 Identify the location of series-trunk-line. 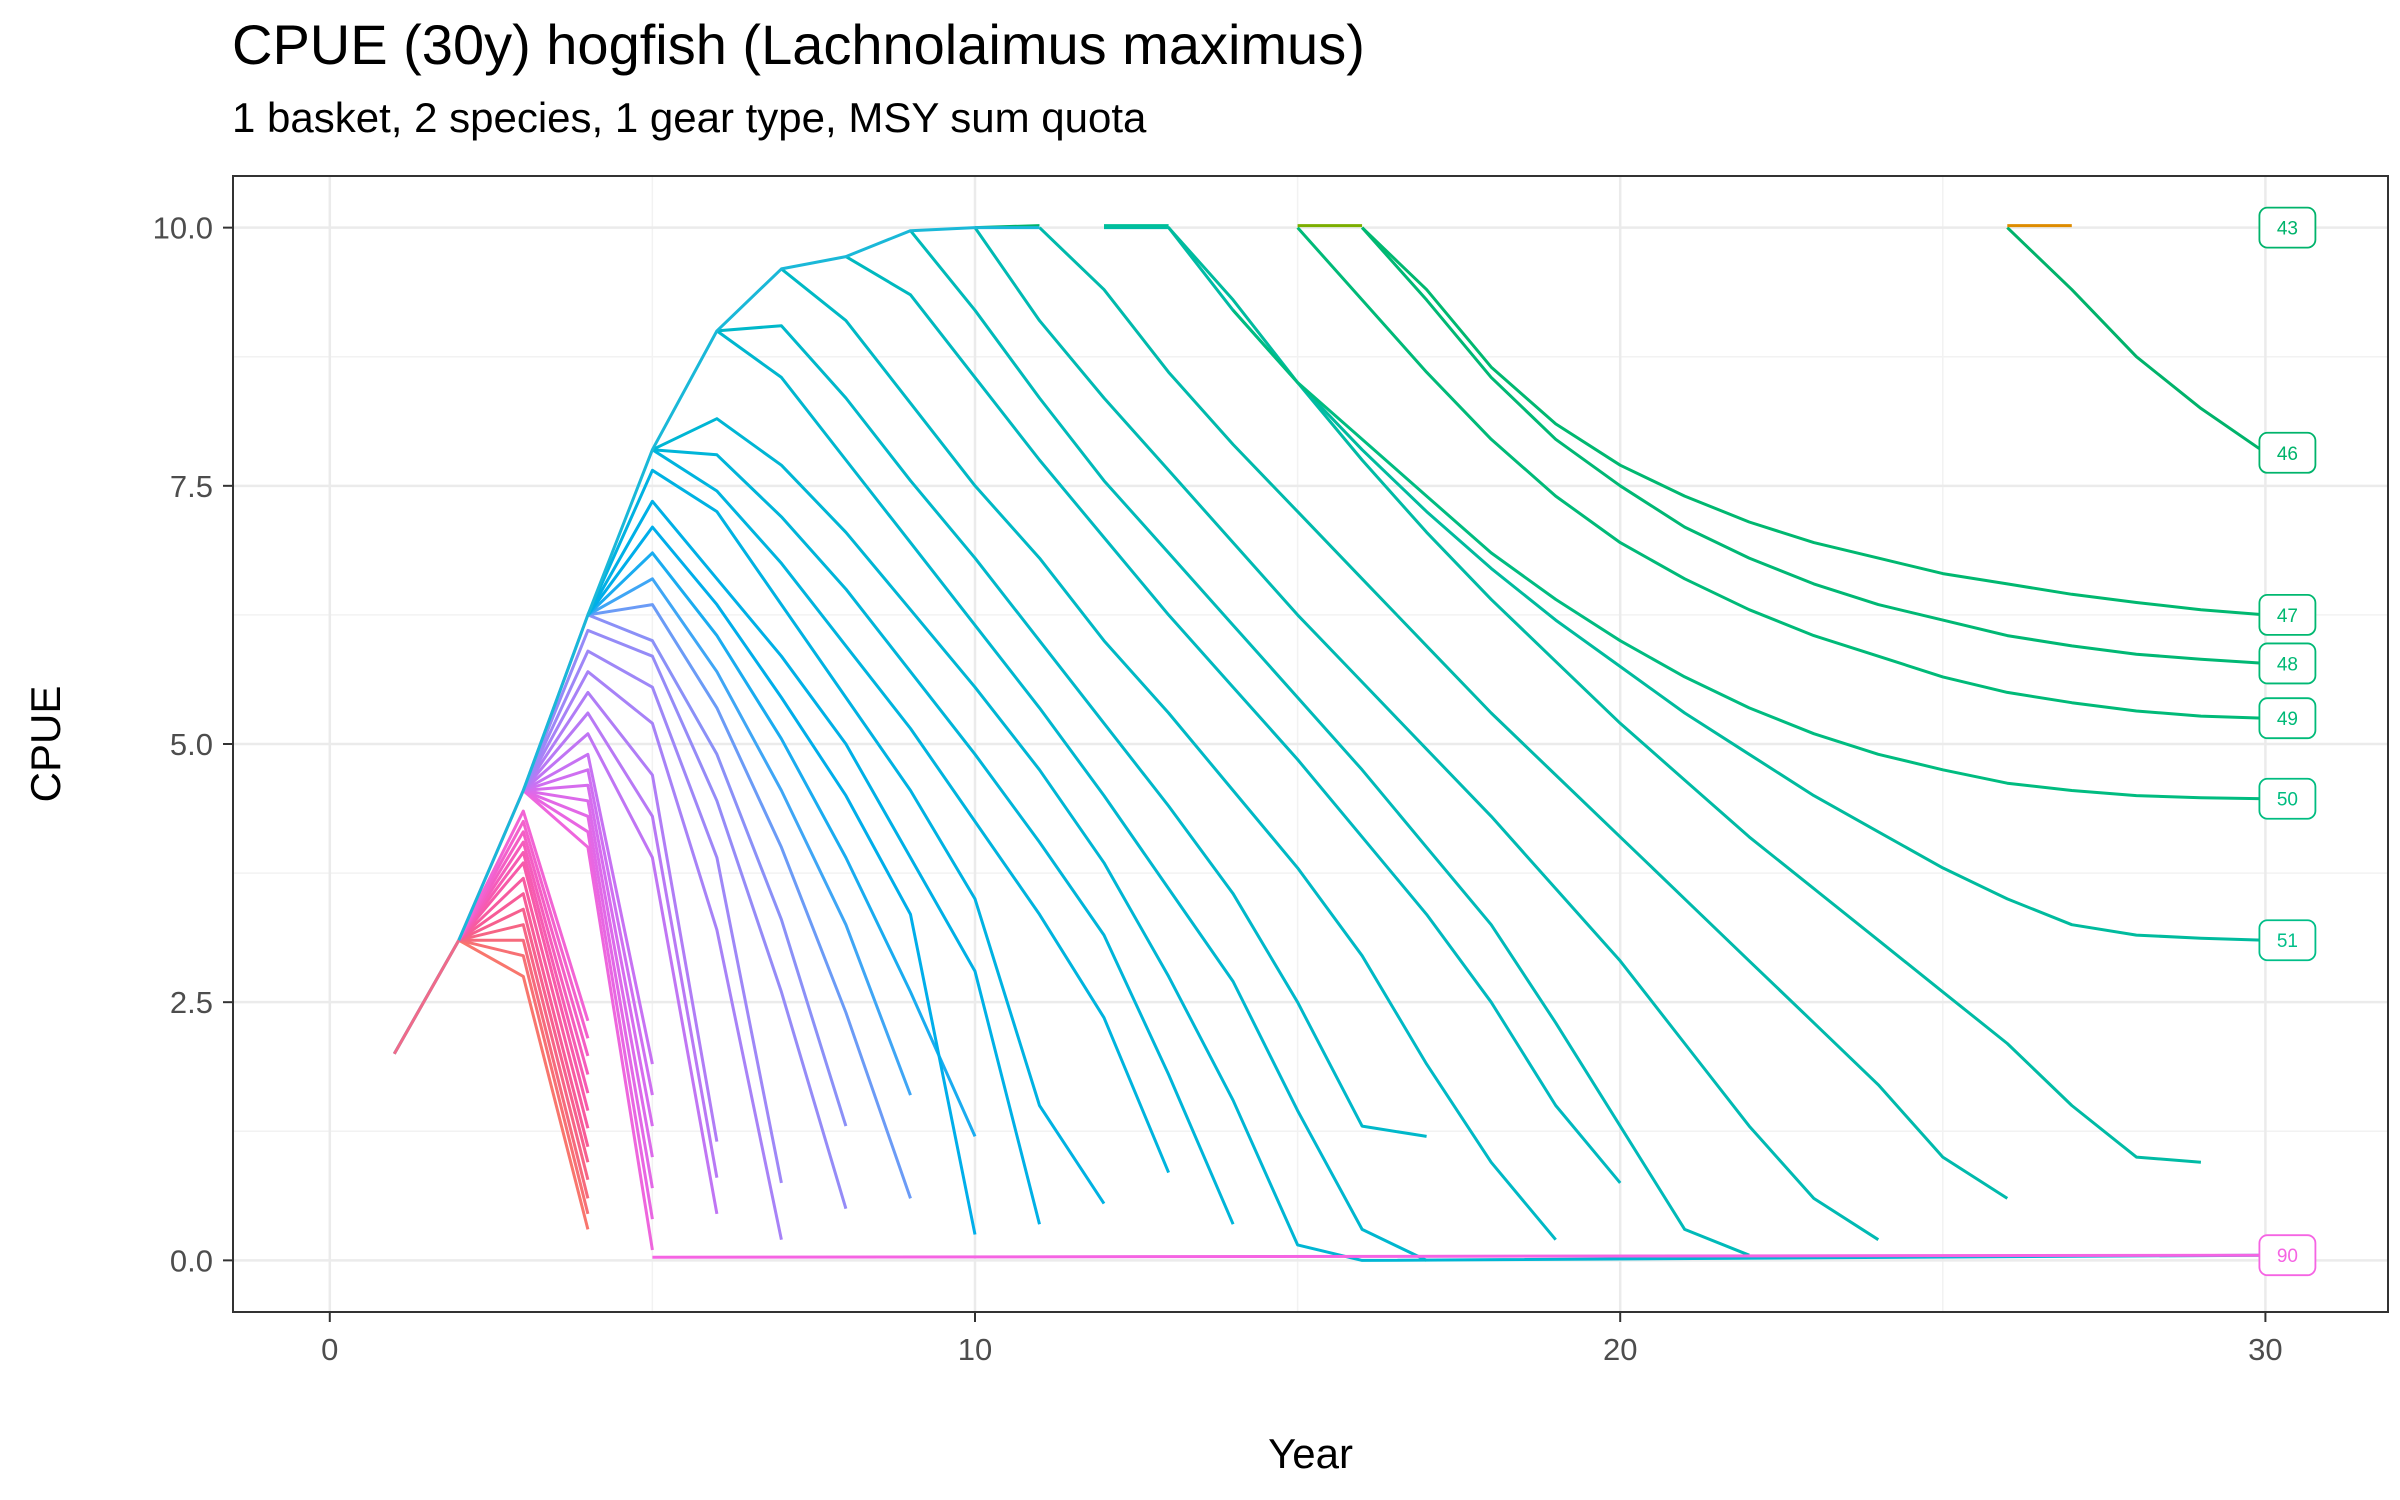
(716, 640).